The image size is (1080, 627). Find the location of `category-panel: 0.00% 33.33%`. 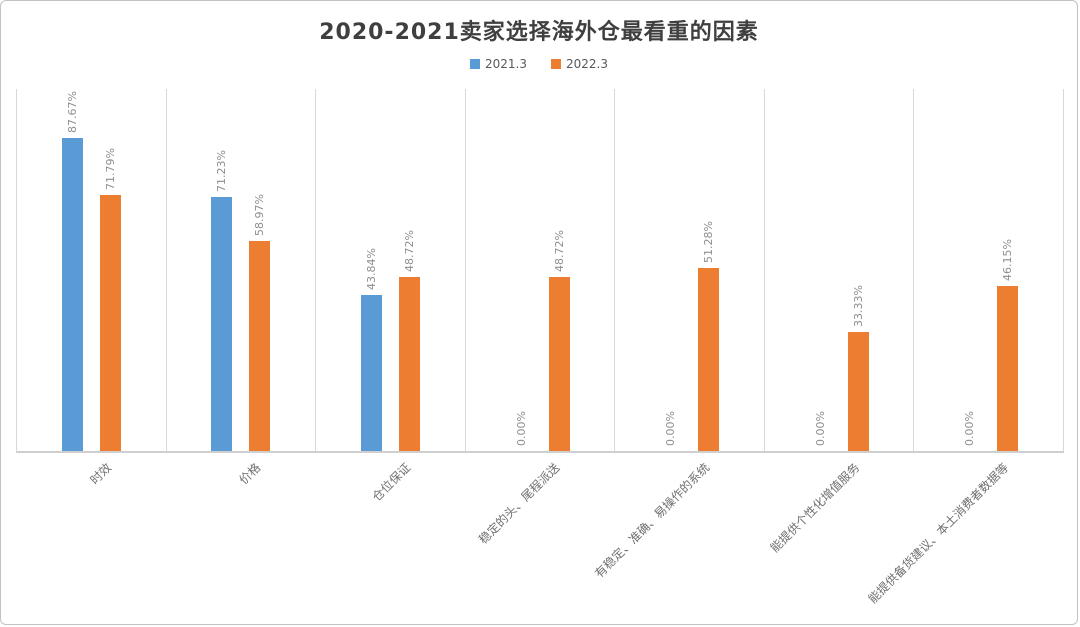

category-panel: 0.00% 33.33% is located at coordinates (840, 270).